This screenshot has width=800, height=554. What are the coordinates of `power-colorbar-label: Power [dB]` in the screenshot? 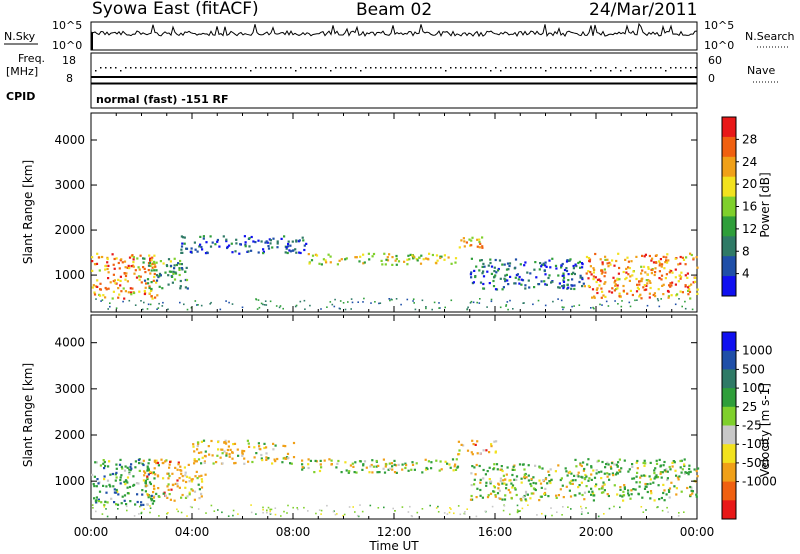 It's located at (765, 204).